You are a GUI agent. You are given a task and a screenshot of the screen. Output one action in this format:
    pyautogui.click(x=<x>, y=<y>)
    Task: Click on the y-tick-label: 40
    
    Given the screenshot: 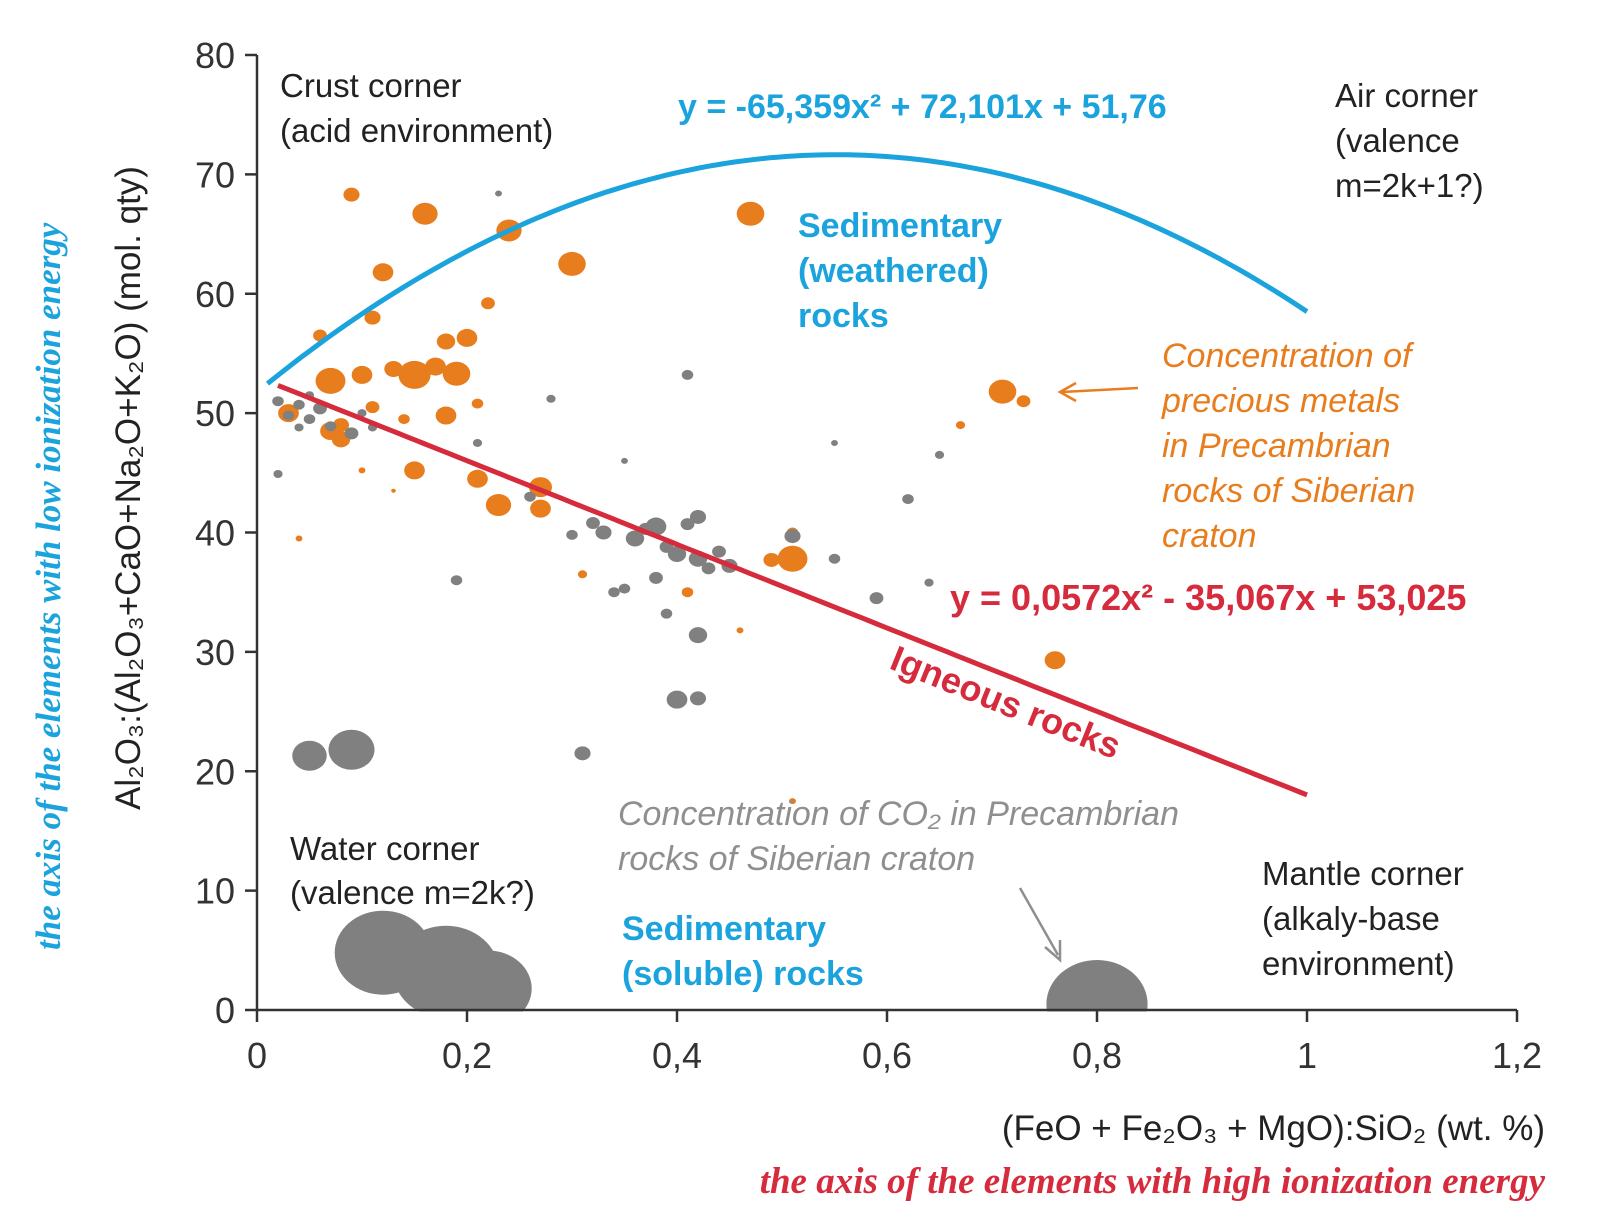 What is the action you would take?
    pyautogui.click(x=215, y=533)
    